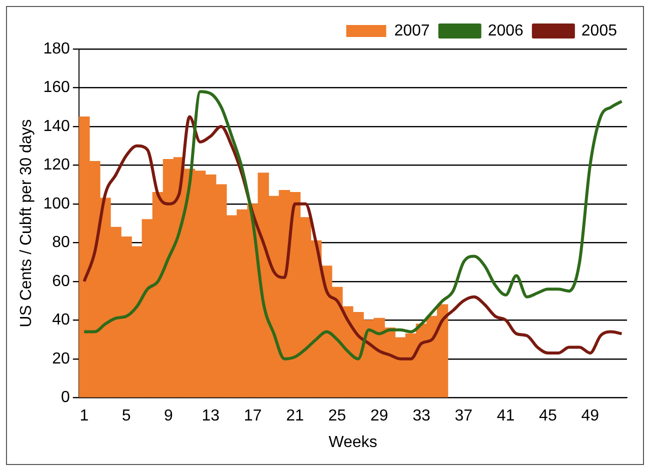  I want to click on x-tick-label: 1, so click(84, 416).